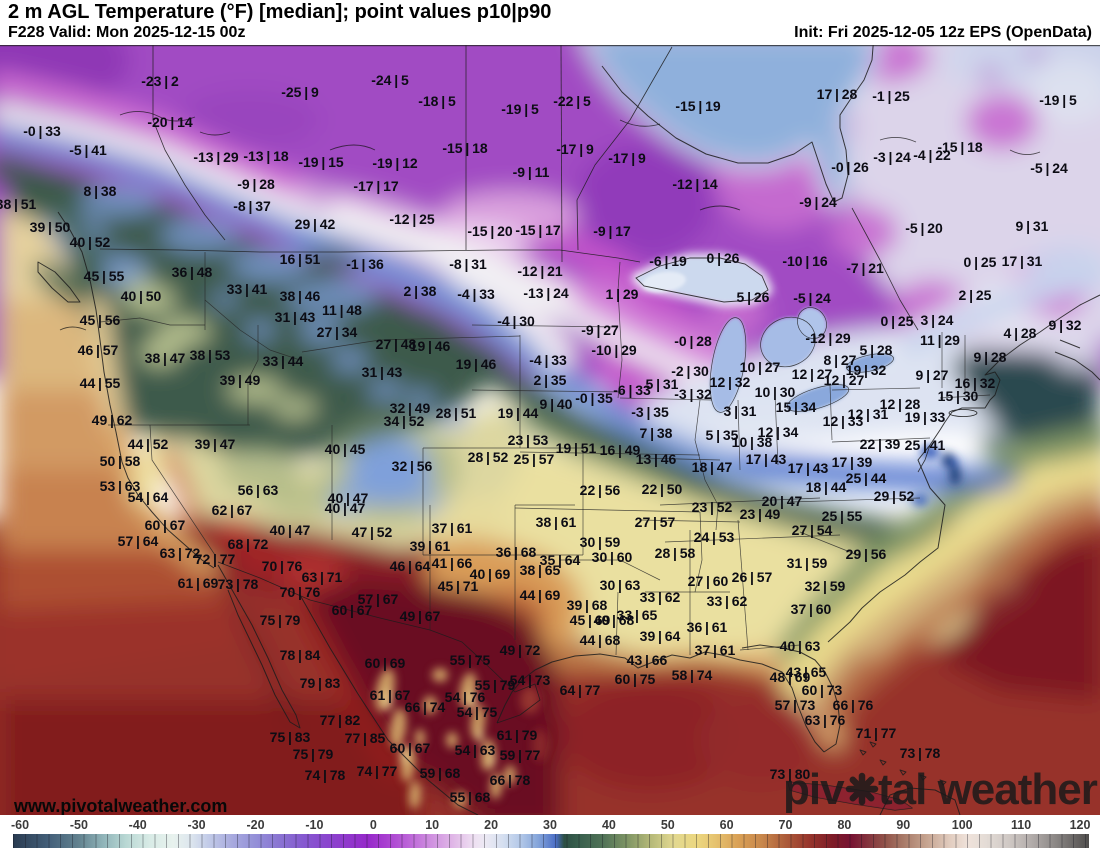  I want to click on svg-text: 26 | 57, so click(752, 577).